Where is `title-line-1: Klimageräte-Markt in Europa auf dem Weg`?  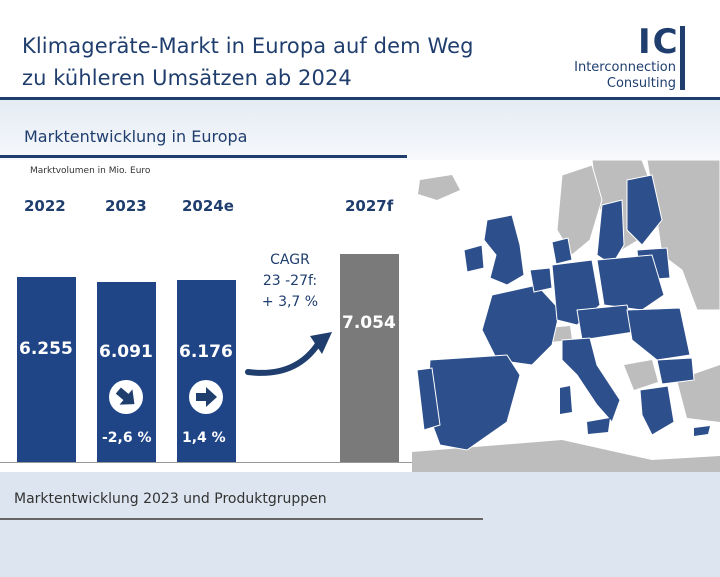 title-line-1: Klimageräte-Markt in Europa auf dem Weg is located at coordinates (248, 46).